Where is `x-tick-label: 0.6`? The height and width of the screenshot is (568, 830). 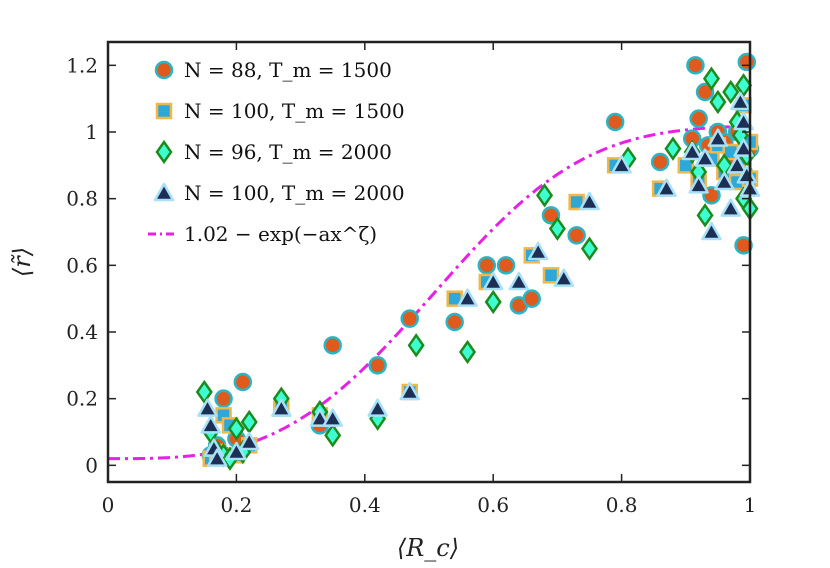
x-tick-label: 0.6 is located at coordinates (493, 505).